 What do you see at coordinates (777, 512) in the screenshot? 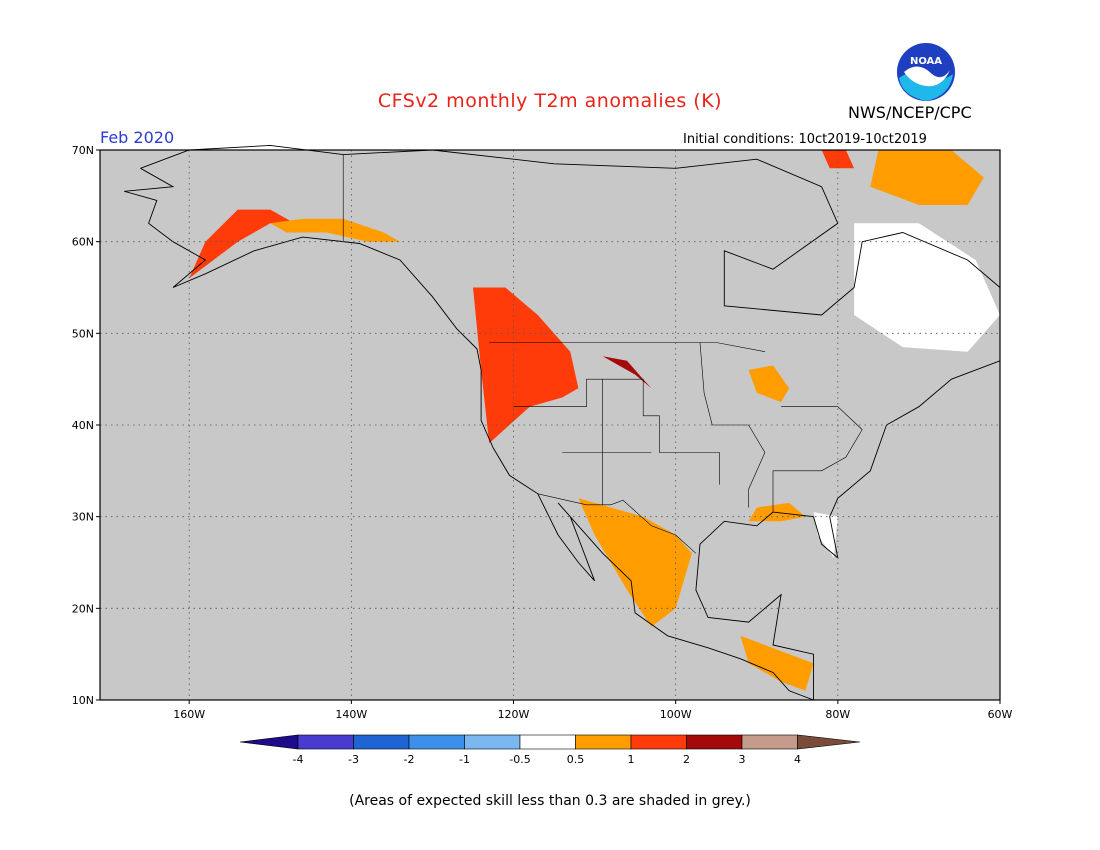
I see `anomaly-region-gulf-coast` at bounding box center [777, 512].